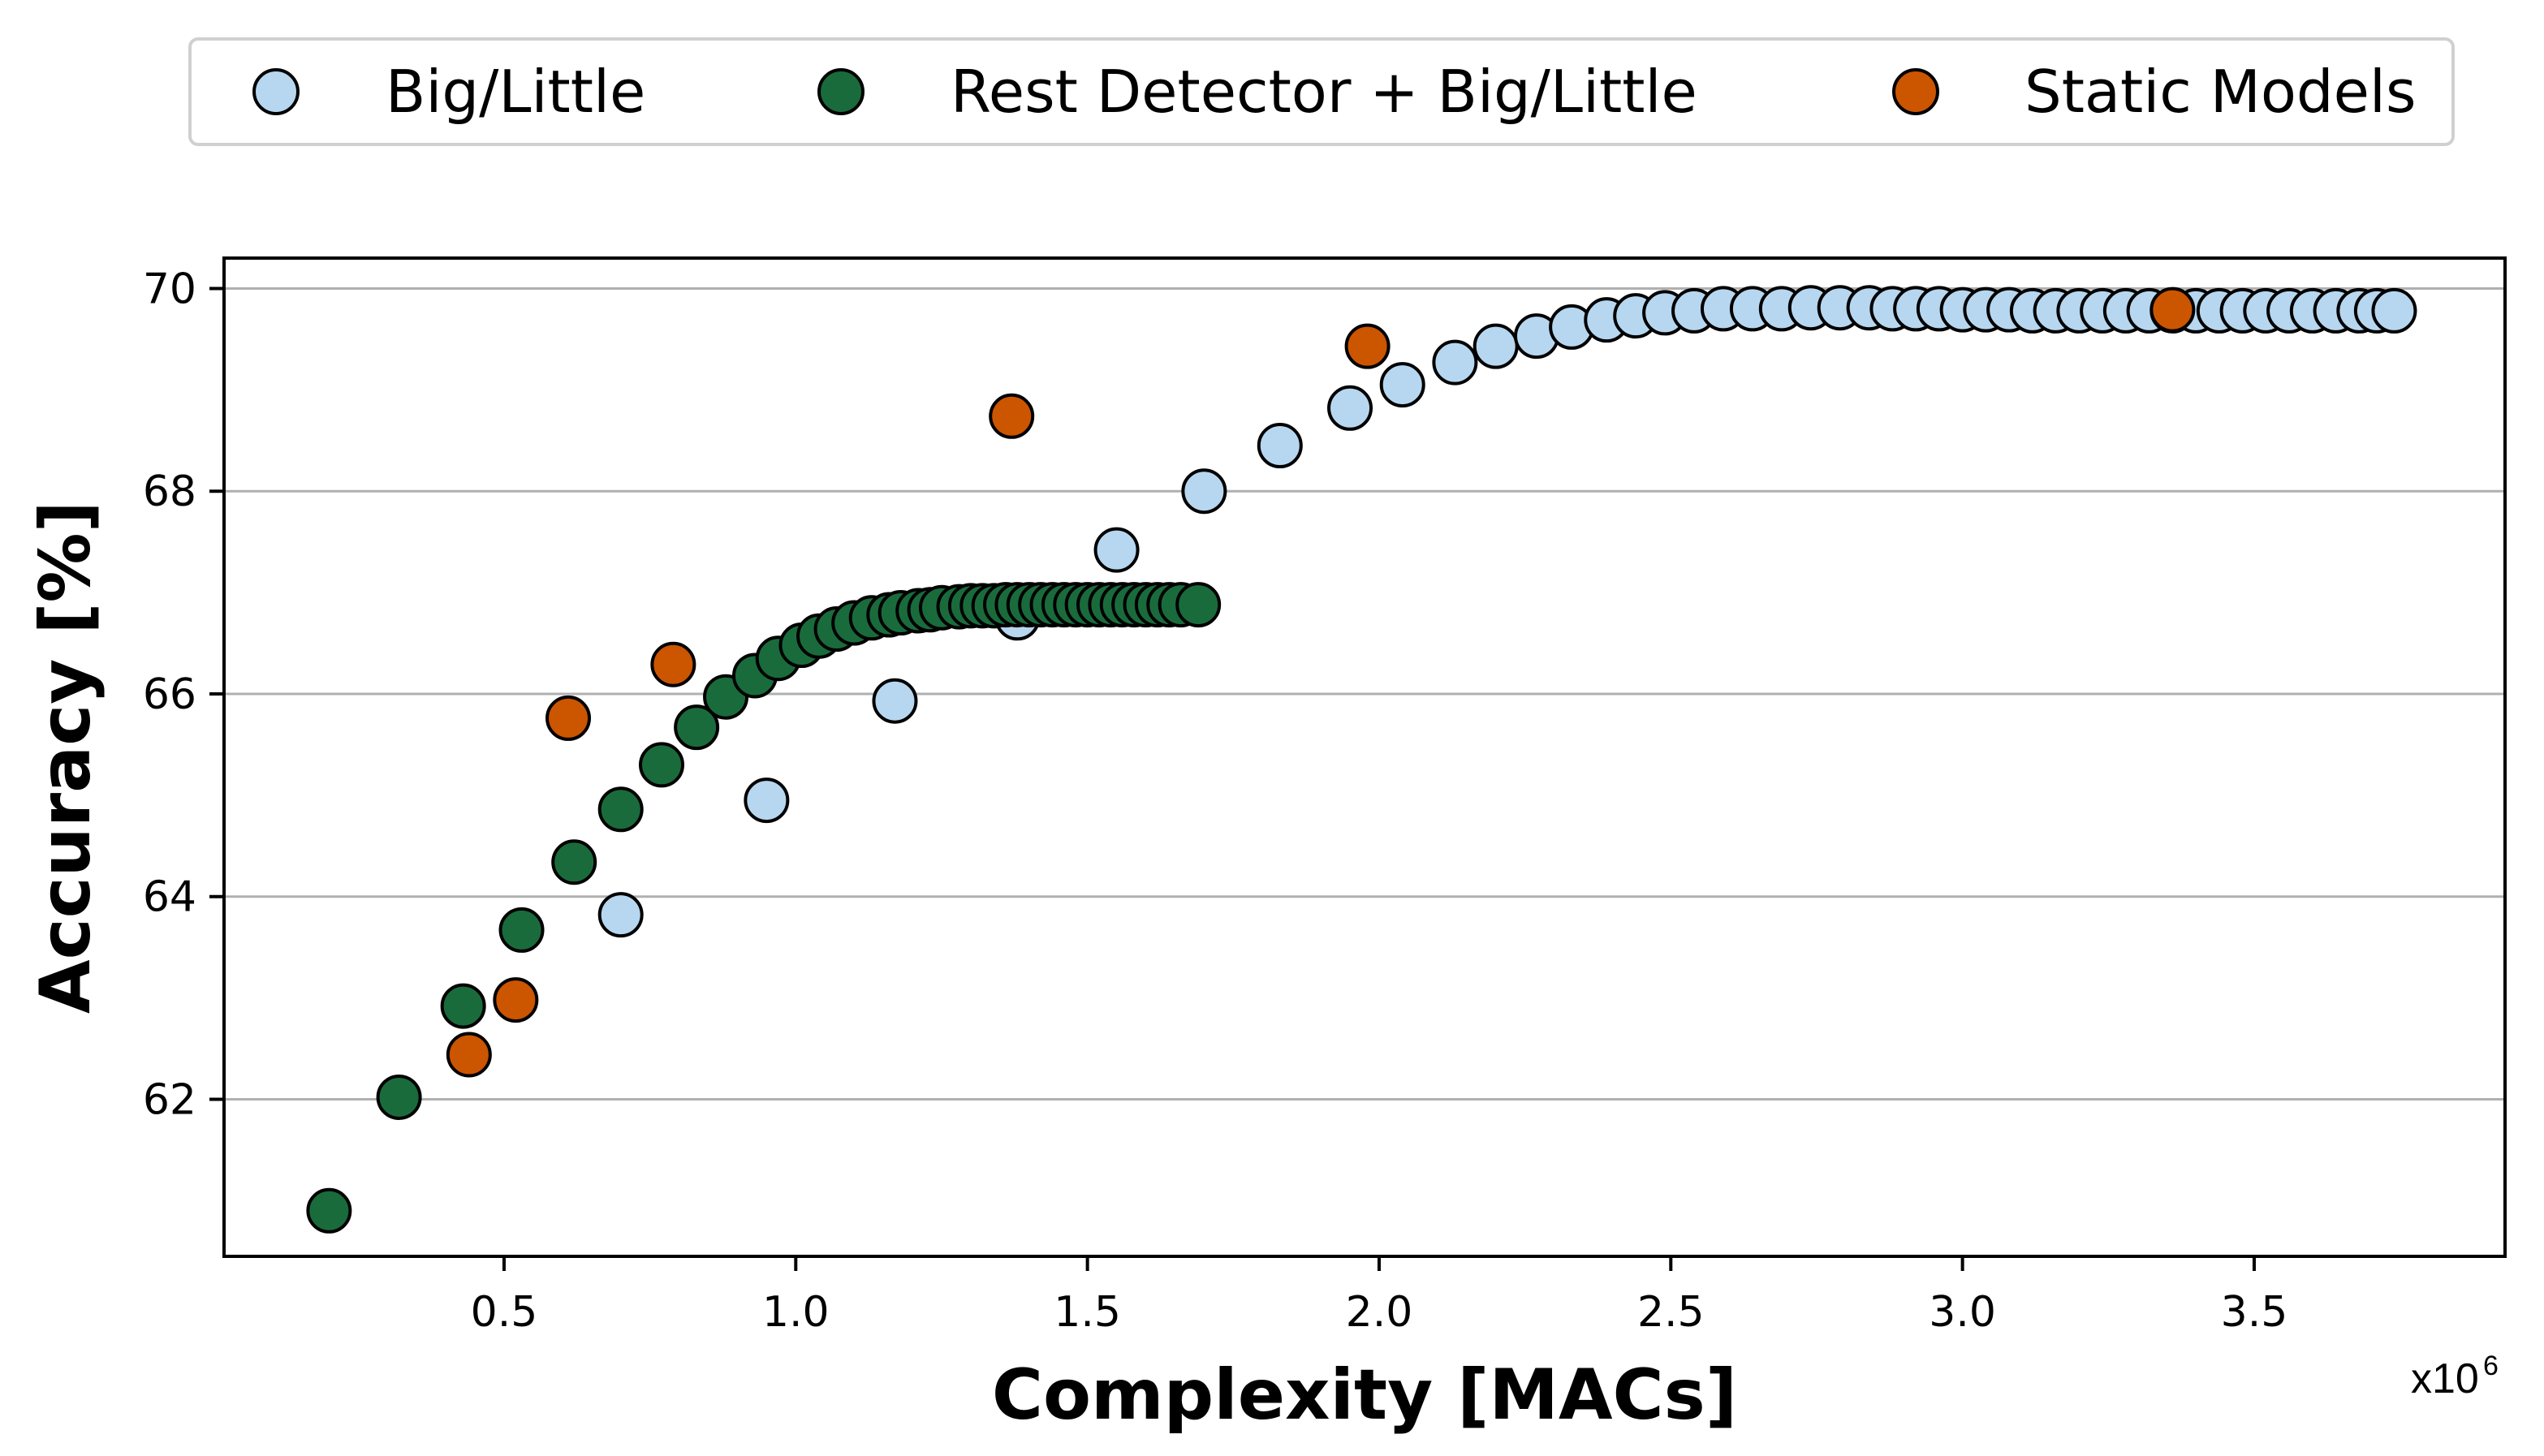 Image resolution: width=2544 pixels, height=1456 pixels. What do you see at coordinates (169, 898) in the screenshot?
I see `y-tick-label: 64` at bounding box center [169, 898].